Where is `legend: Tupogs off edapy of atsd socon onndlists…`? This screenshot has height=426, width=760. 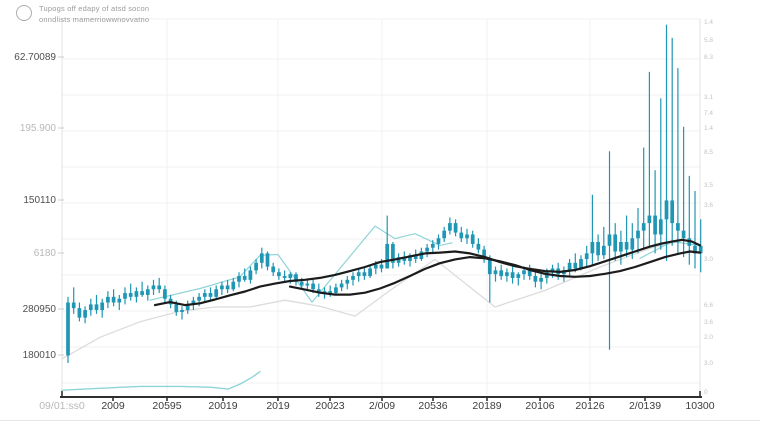
legend: Tupogs off edapy of atsd socon onndlists… is located at coordinates (82, 14).